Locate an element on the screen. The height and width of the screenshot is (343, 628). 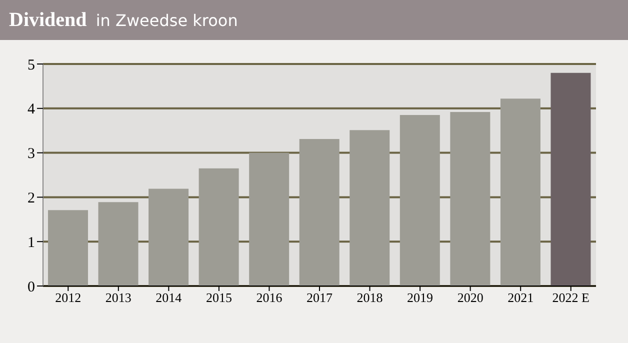
y-tick-label: 2 is located at coordinates (31, 198).